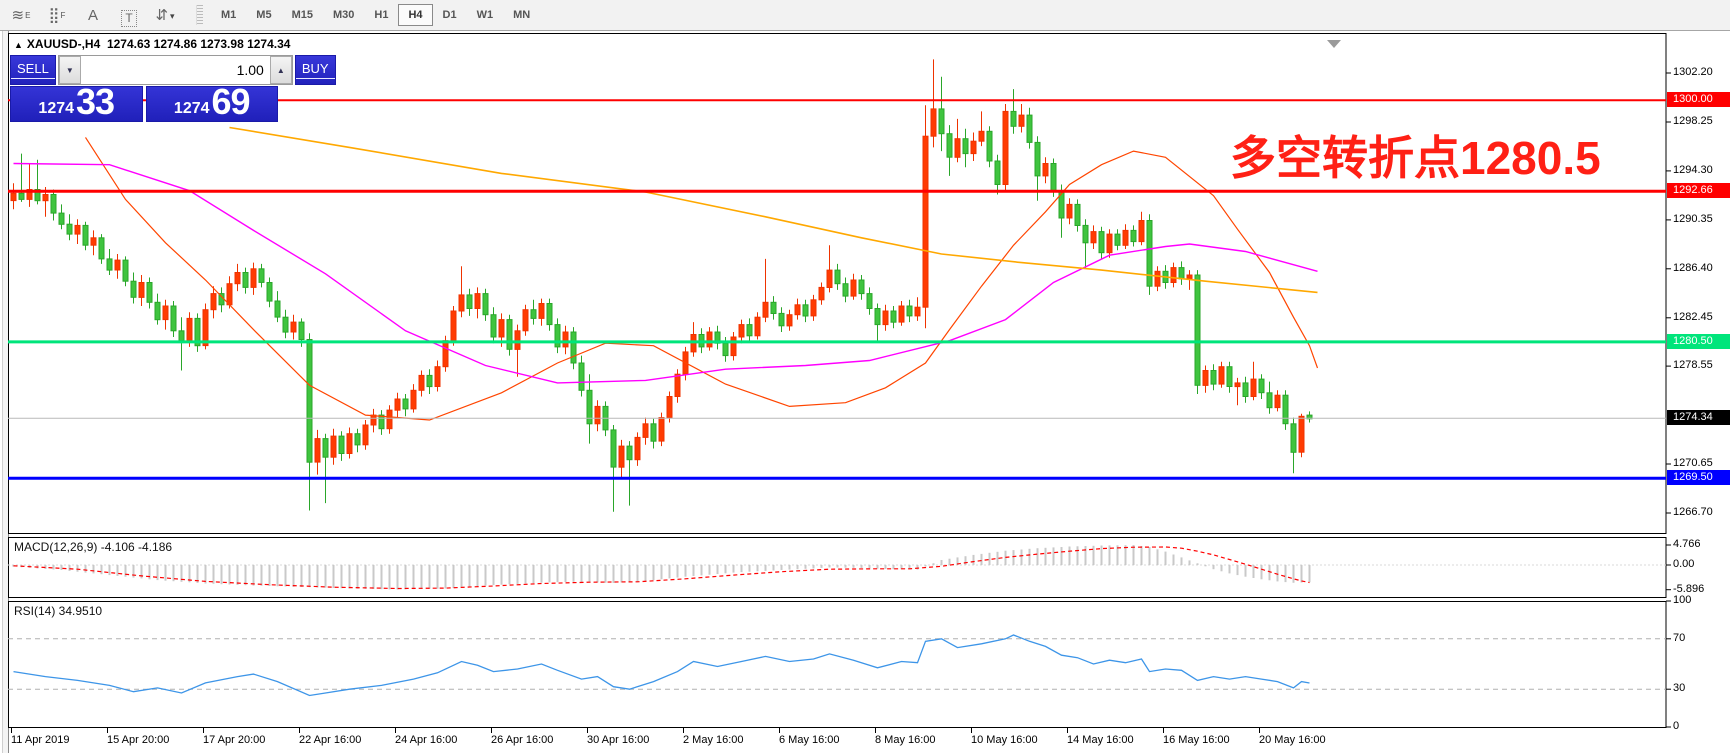 Image resolution: width=1730 pixels, height=753 pixels. What do you see at coordinates (1698, 99) in the screenshot?
I see `level-price-label: 1300.00` at bounding box center [1698, 99].